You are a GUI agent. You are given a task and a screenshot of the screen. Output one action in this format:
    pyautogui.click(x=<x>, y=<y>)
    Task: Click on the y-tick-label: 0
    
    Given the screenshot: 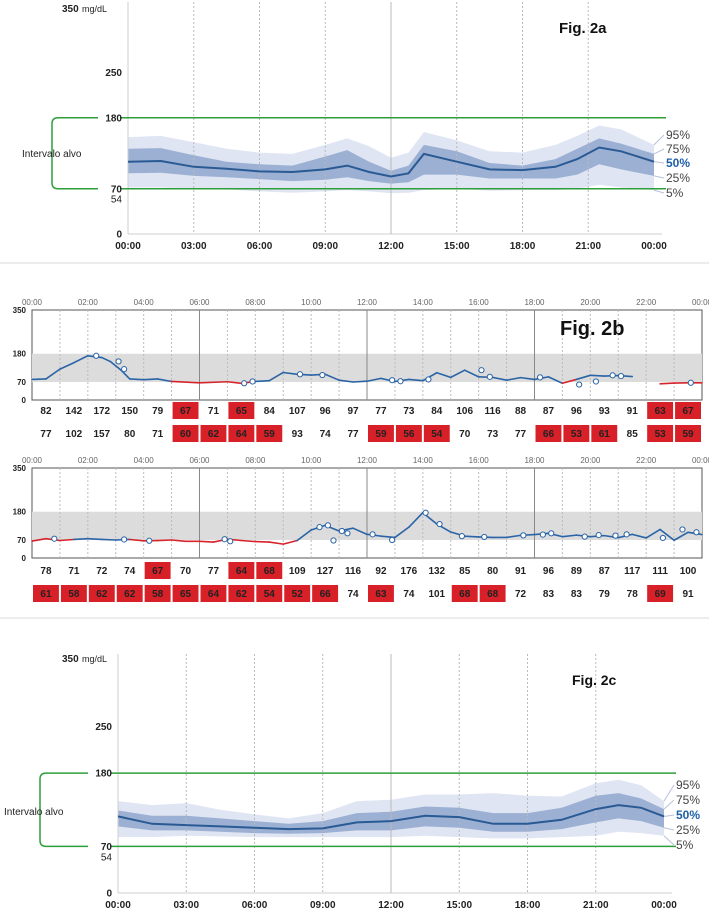 What is the action you would take?
    pyautogui.click(x=119, y=235)
    